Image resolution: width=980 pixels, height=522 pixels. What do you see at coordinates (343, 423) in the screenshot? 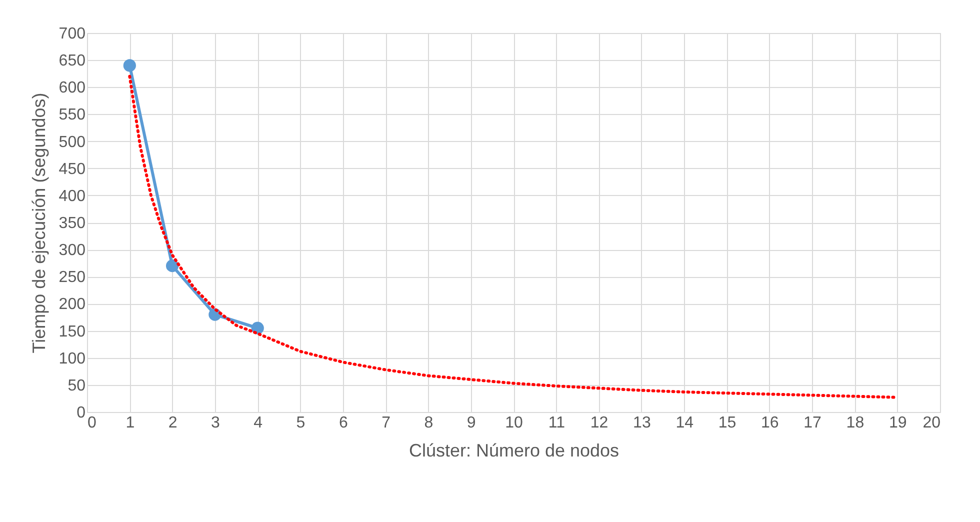
I see `x-tick-label: 6` at bounding box center [343, 423].